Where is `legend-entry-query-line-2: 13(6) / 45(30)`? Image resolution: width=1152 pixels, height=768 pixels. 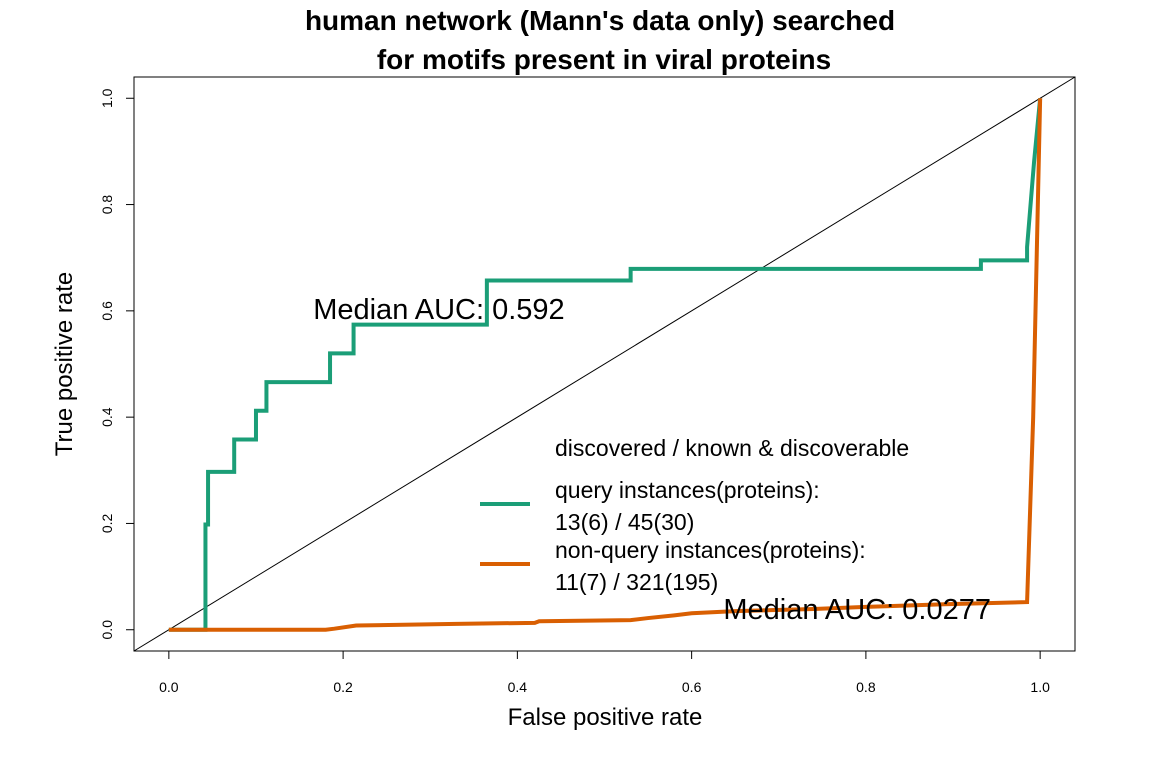 legend-entry-query-line-2: 13(6) / 45(30) is located at coordinates (624, 522).